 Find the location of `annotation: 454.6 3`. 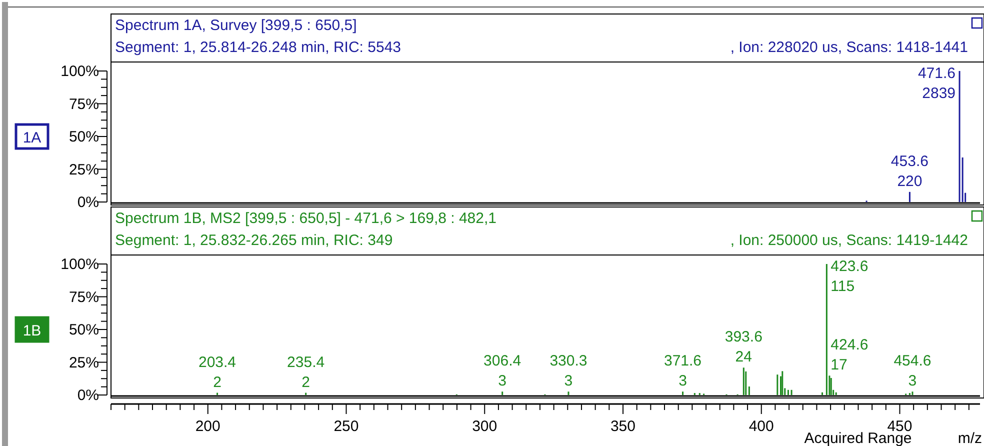

annotation: 454.6 3 is located at coordinates (913, 371).